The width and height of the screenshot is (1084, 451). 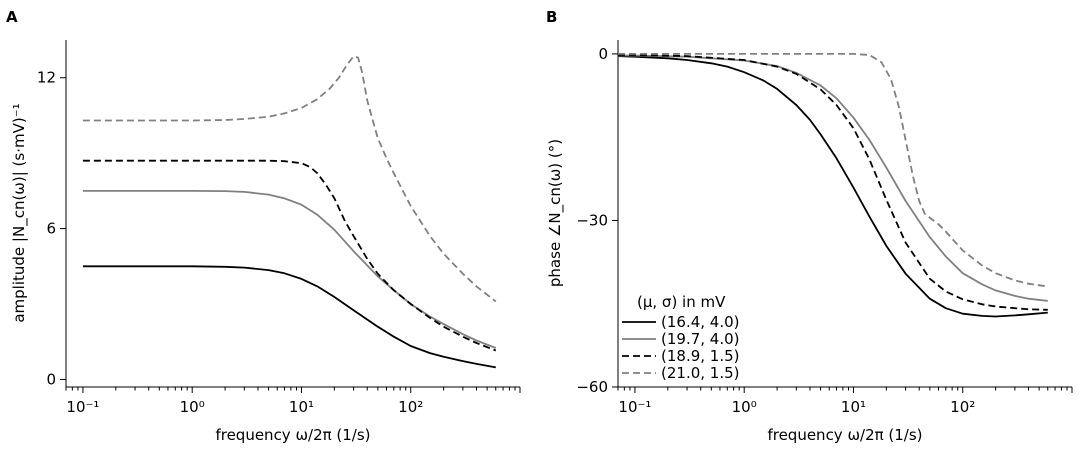 I want to click on y-ticks: 0 6 12, so click(x=51, y=228).